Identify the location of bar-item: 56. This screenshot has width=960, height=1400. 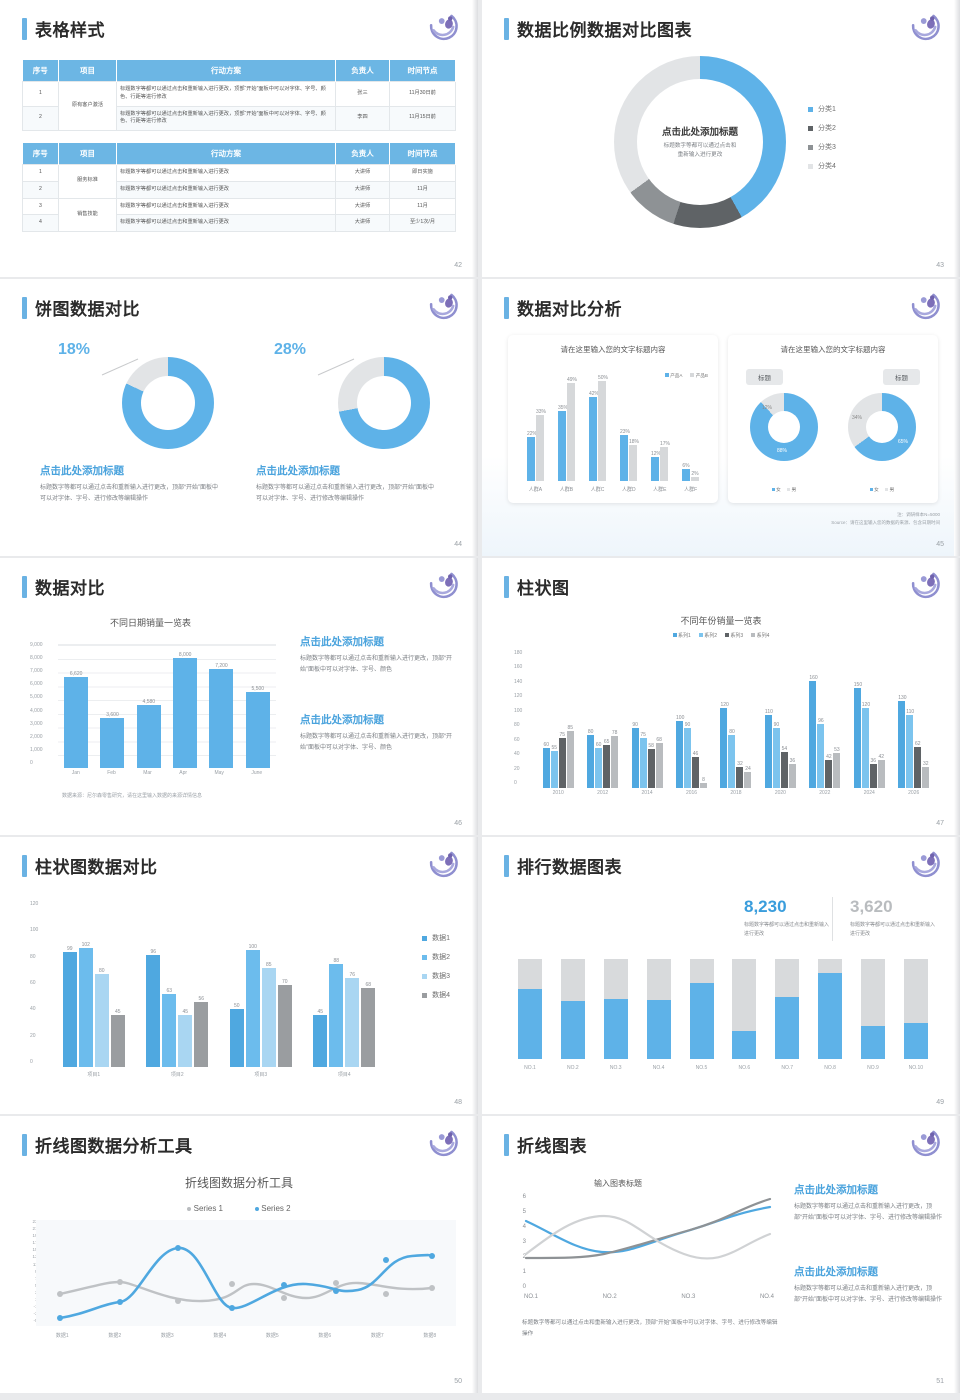
(201, 1031).